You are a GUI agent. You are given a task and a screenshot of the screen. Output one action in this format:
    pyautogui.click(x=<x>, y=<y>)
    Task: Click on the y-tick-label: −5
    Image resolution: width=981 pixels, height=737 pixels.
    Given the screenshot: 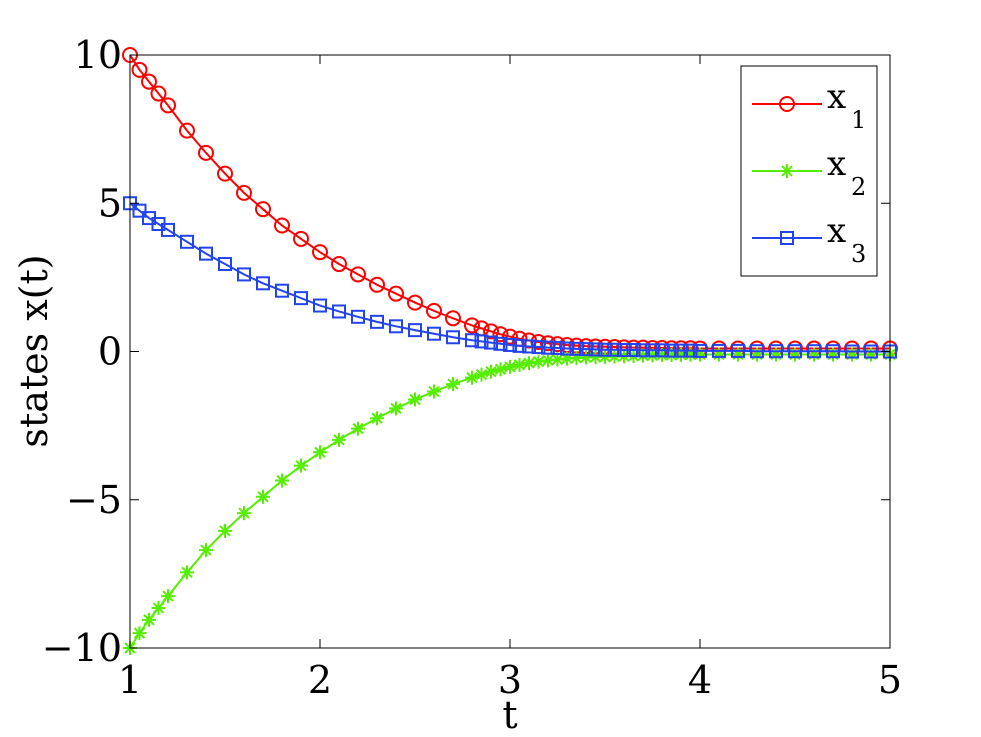 What is the action you would take?
    pyautogui.click(x=94, y=500)
    